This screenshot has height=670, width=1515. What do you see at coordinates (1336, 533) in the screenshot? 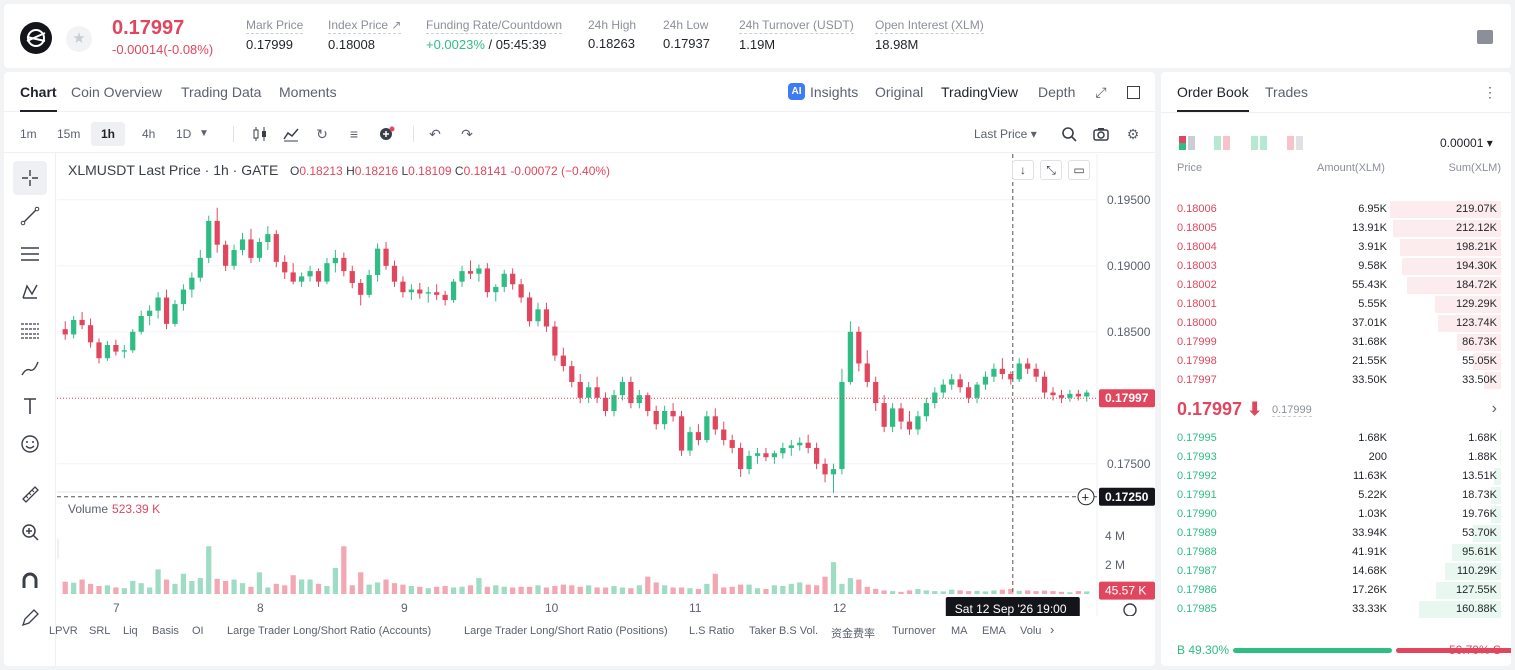
I see `bid-row: 0.17989 33.94K 53.70K` at bounding box center [1336, 533].